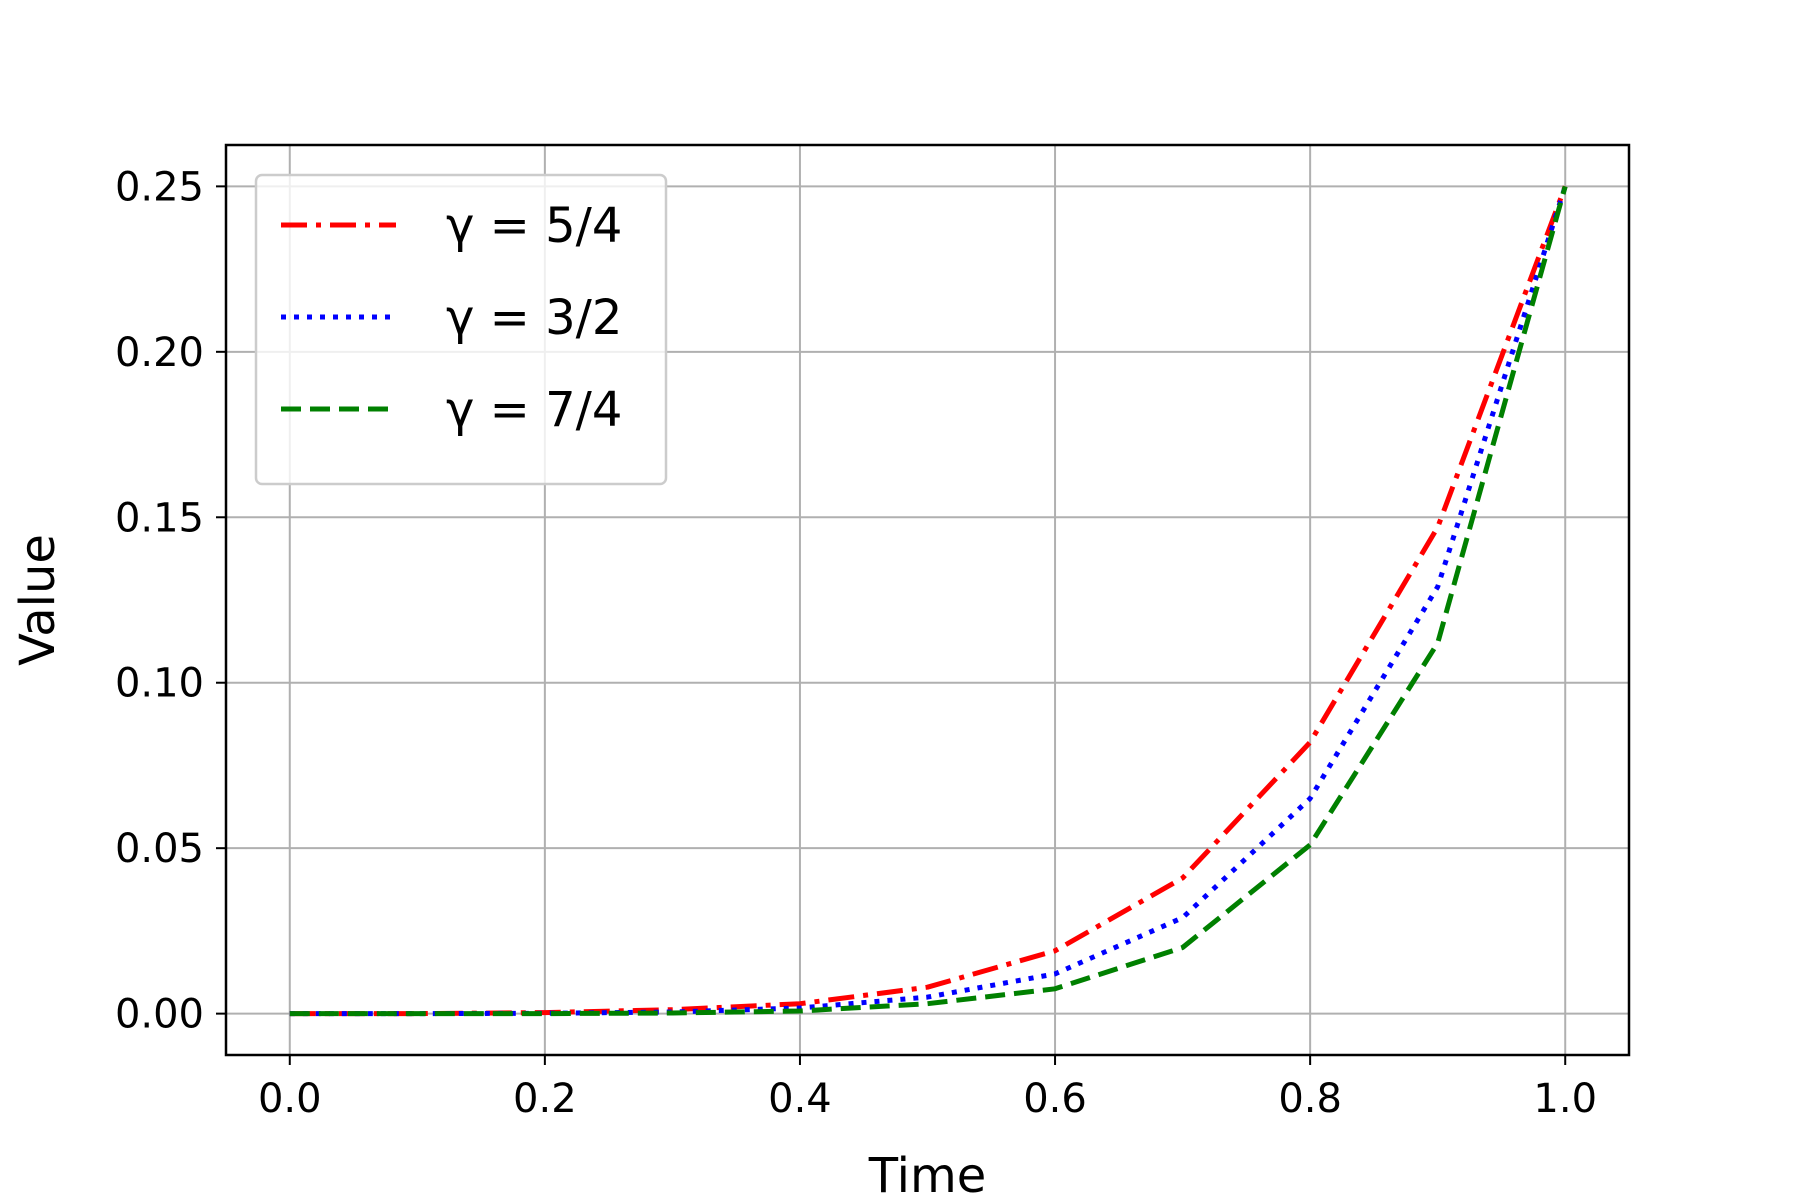 The width and height of the screenshot is (1800, 1200). I want to click on x-tick-label: 0.6, so click(1055, 1099).